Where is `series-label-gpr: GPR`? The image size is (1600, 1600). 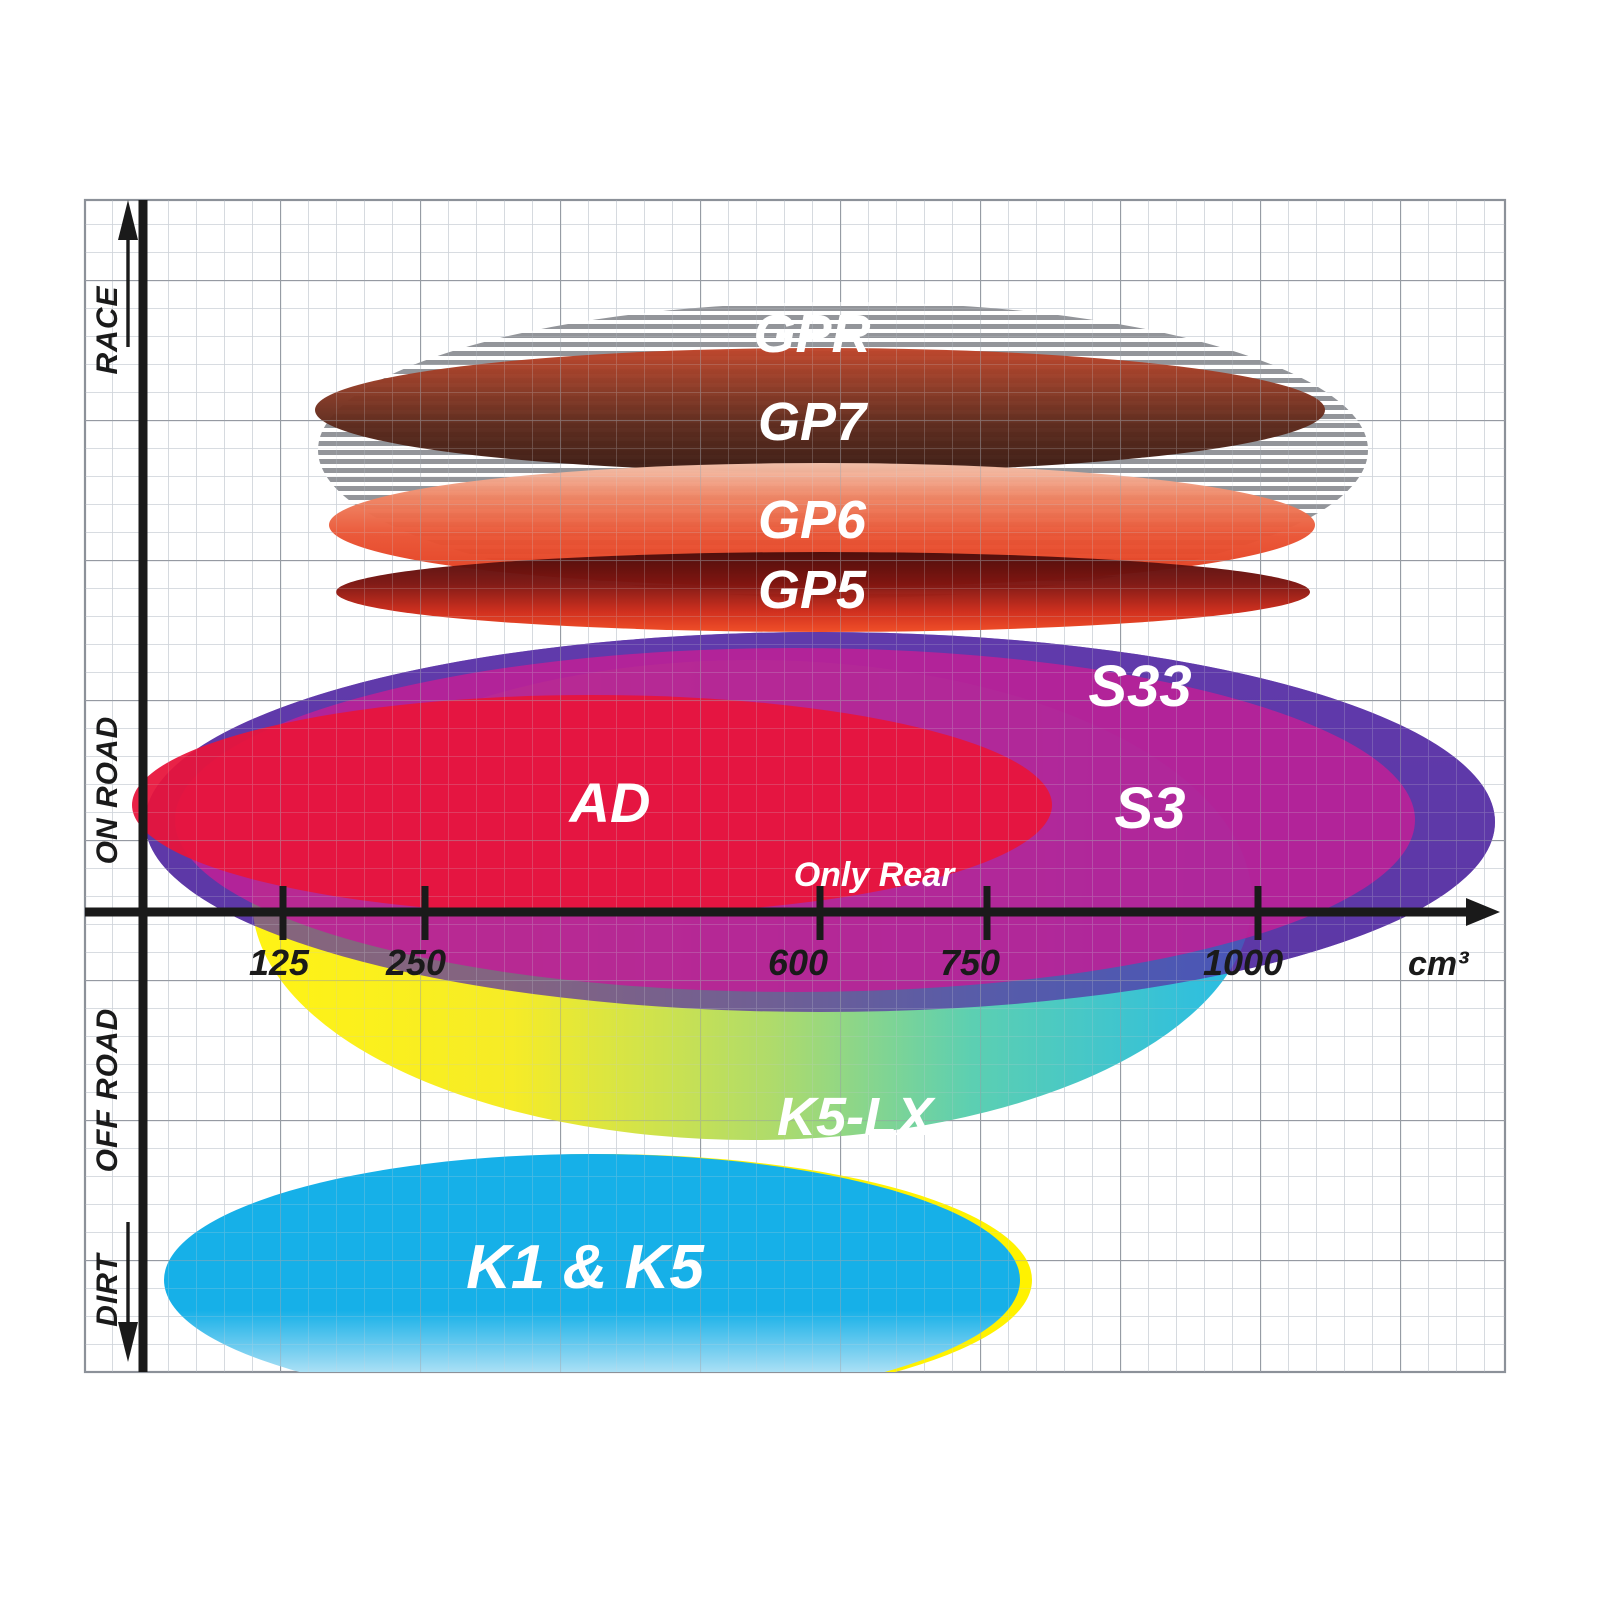 series-label-gpr: GPR is located at coordinates (811, 334).